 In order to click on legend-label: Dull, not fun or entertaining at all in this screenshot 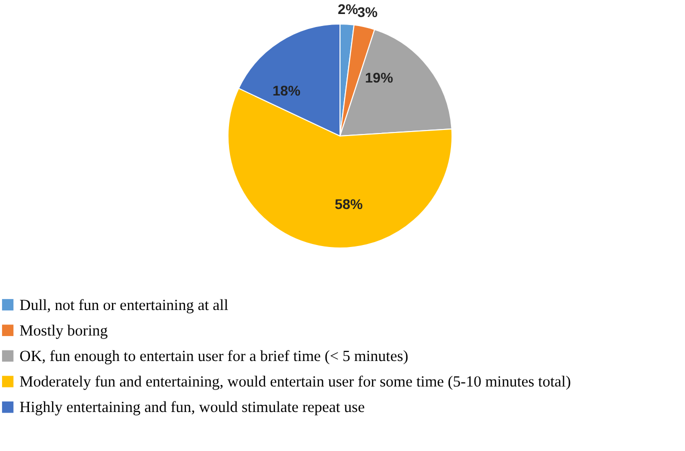, I will do `click(124, 305)`.